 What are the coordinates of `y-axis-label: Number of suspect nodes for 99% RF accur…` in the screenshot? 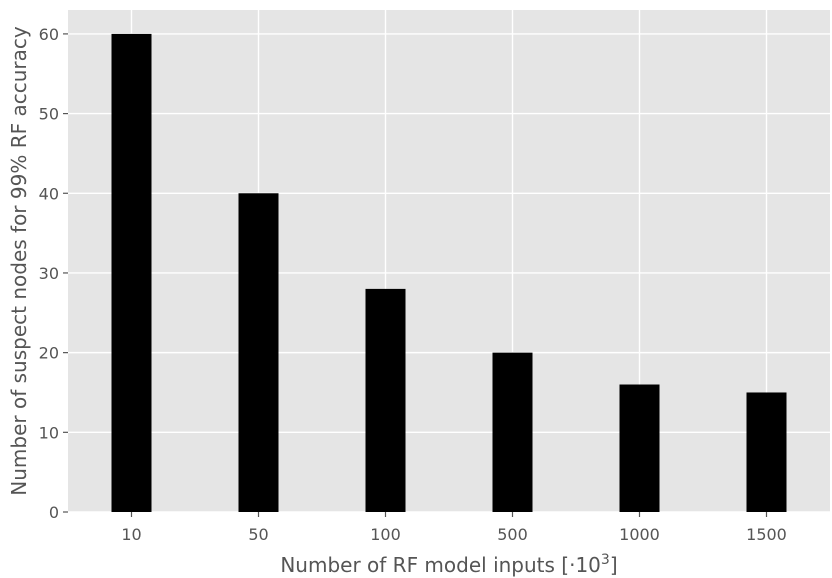 It's located at (19, 261).